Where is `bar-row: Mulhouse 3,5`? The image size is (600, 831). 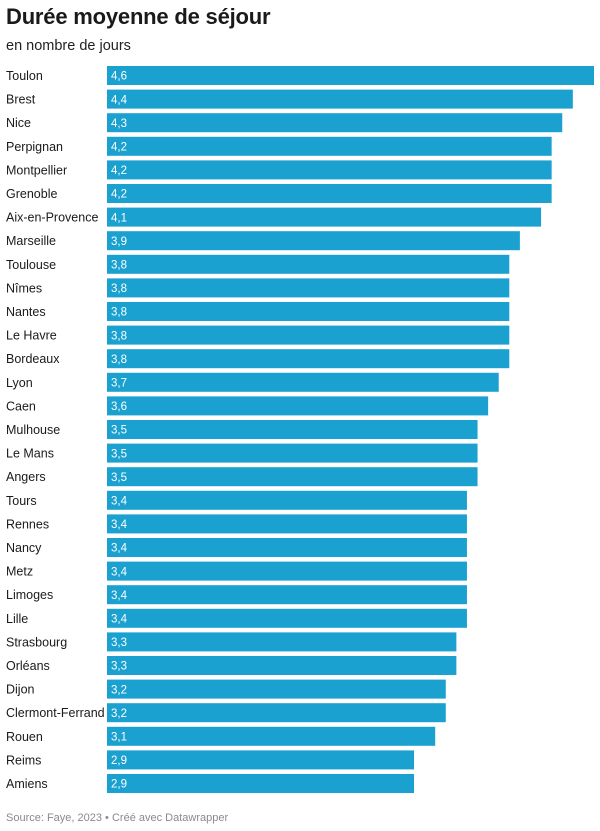 bar-row: Mulhouse 3,5 is located at coordinates (242, 429).